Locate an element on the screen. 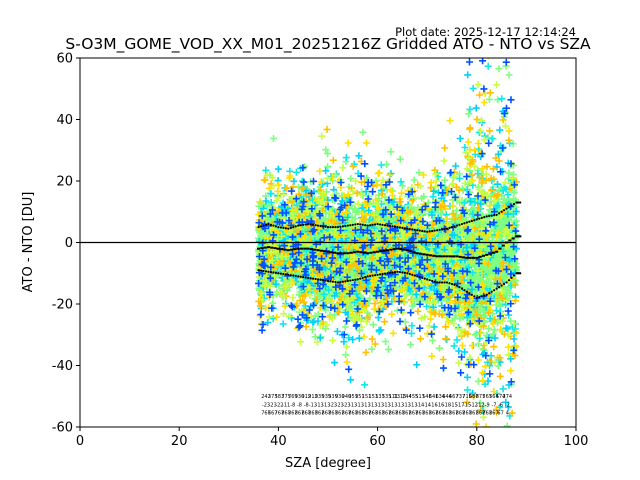 The height and width of the screenshot is (480, 640). count-label: 634 is located at coordinates (440, 397).